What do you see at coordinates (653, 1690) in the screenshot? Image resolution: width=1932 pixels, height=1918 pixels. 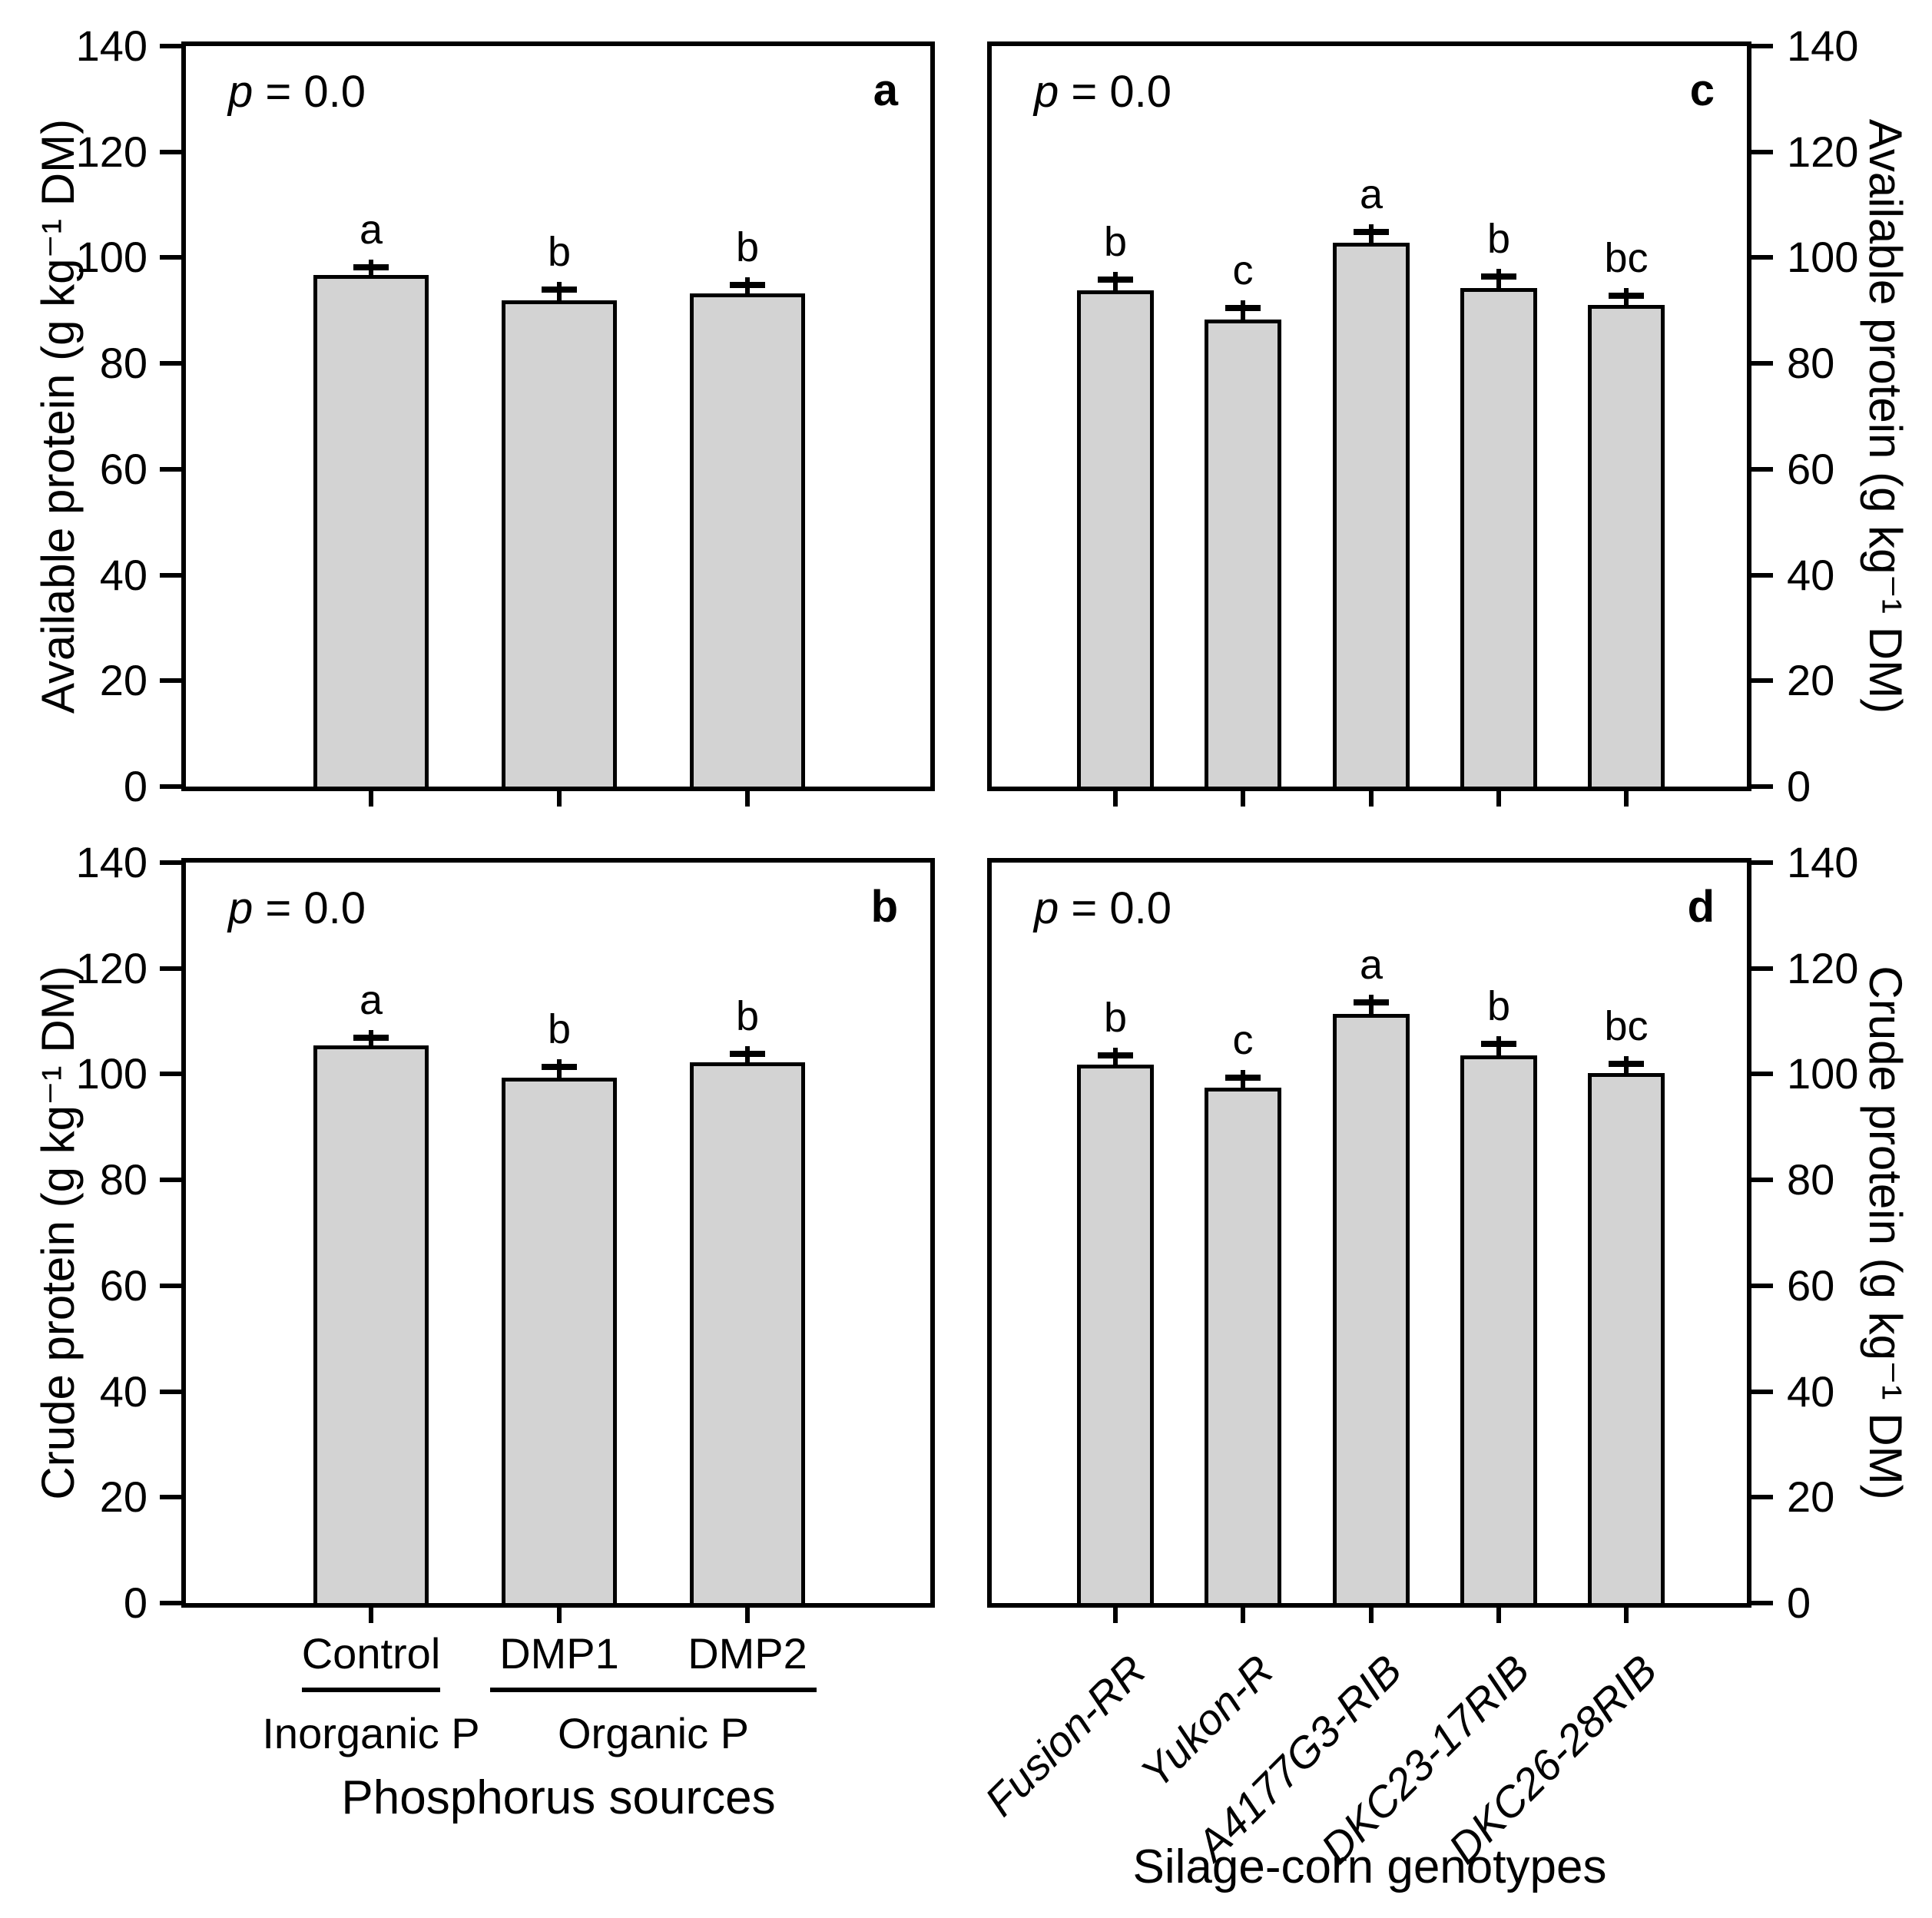 I see `group-underline-Organic P` at bounding box center [653, 1690].